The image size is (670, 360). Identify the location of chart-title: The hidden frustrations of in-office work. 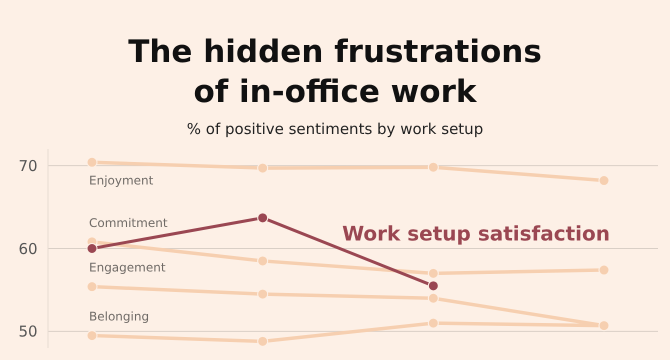
(335, 72).